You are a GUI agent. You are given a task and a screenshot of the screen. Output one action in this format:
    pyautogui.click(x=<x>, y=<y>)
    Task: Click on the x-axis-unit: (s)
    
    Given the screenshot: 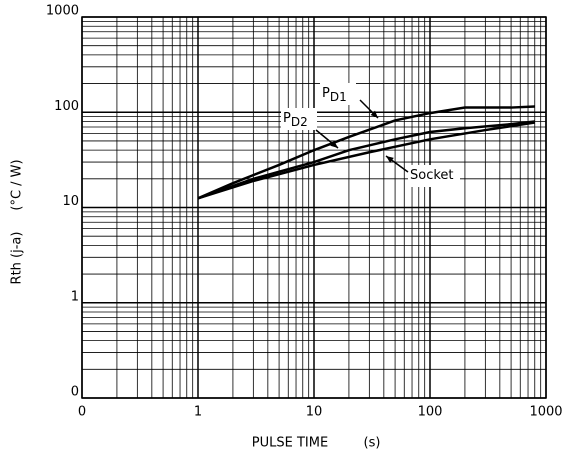 What is the action you would take?
    pyautogui.click(x=372, y=443)
    